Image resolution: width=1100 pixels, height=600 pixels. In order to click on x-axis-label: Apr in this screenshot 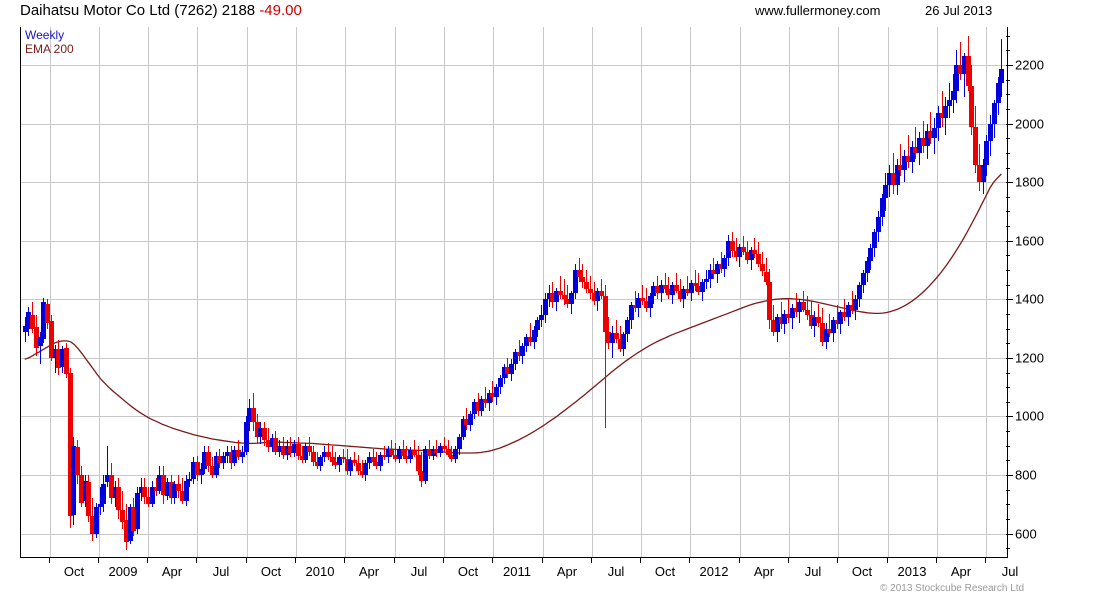, I will do `click(764, 571)`.